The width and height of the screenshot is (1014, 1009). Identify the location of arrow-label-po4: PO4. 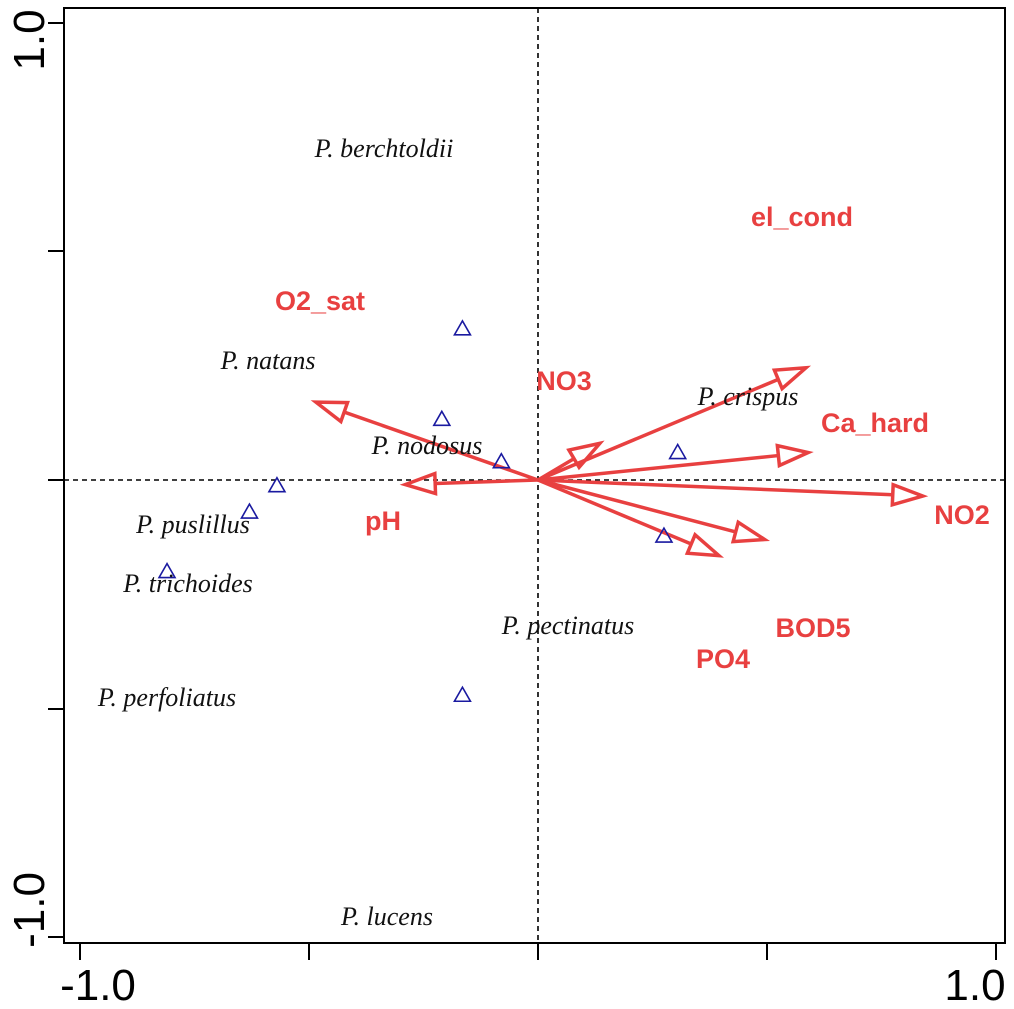
(723, 659).